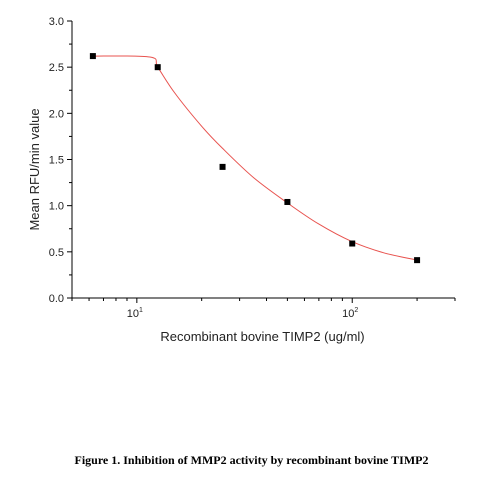 The height and width of the screenshot is (478, 503). I want to click on y-tick-label: 1.0, so click(56, 207).